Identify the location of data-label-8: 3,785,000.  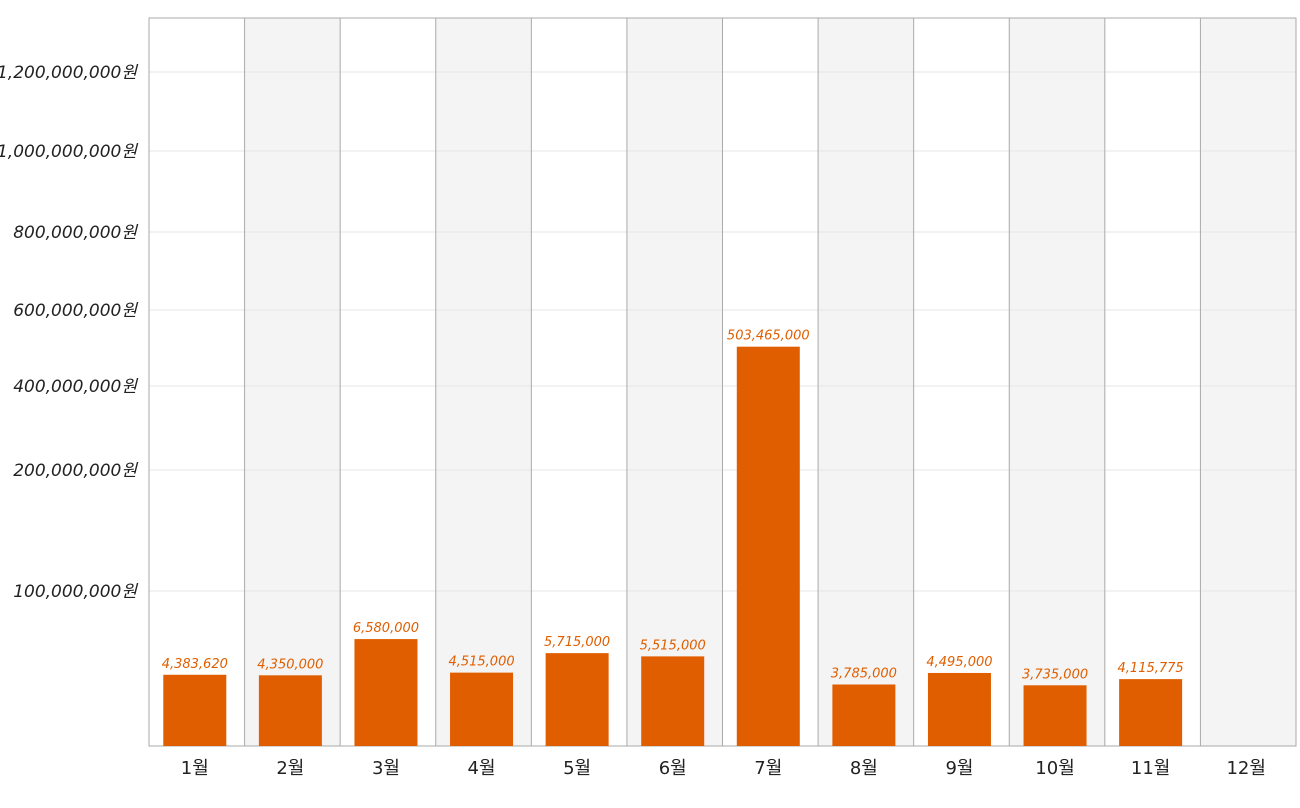
(864, 673).